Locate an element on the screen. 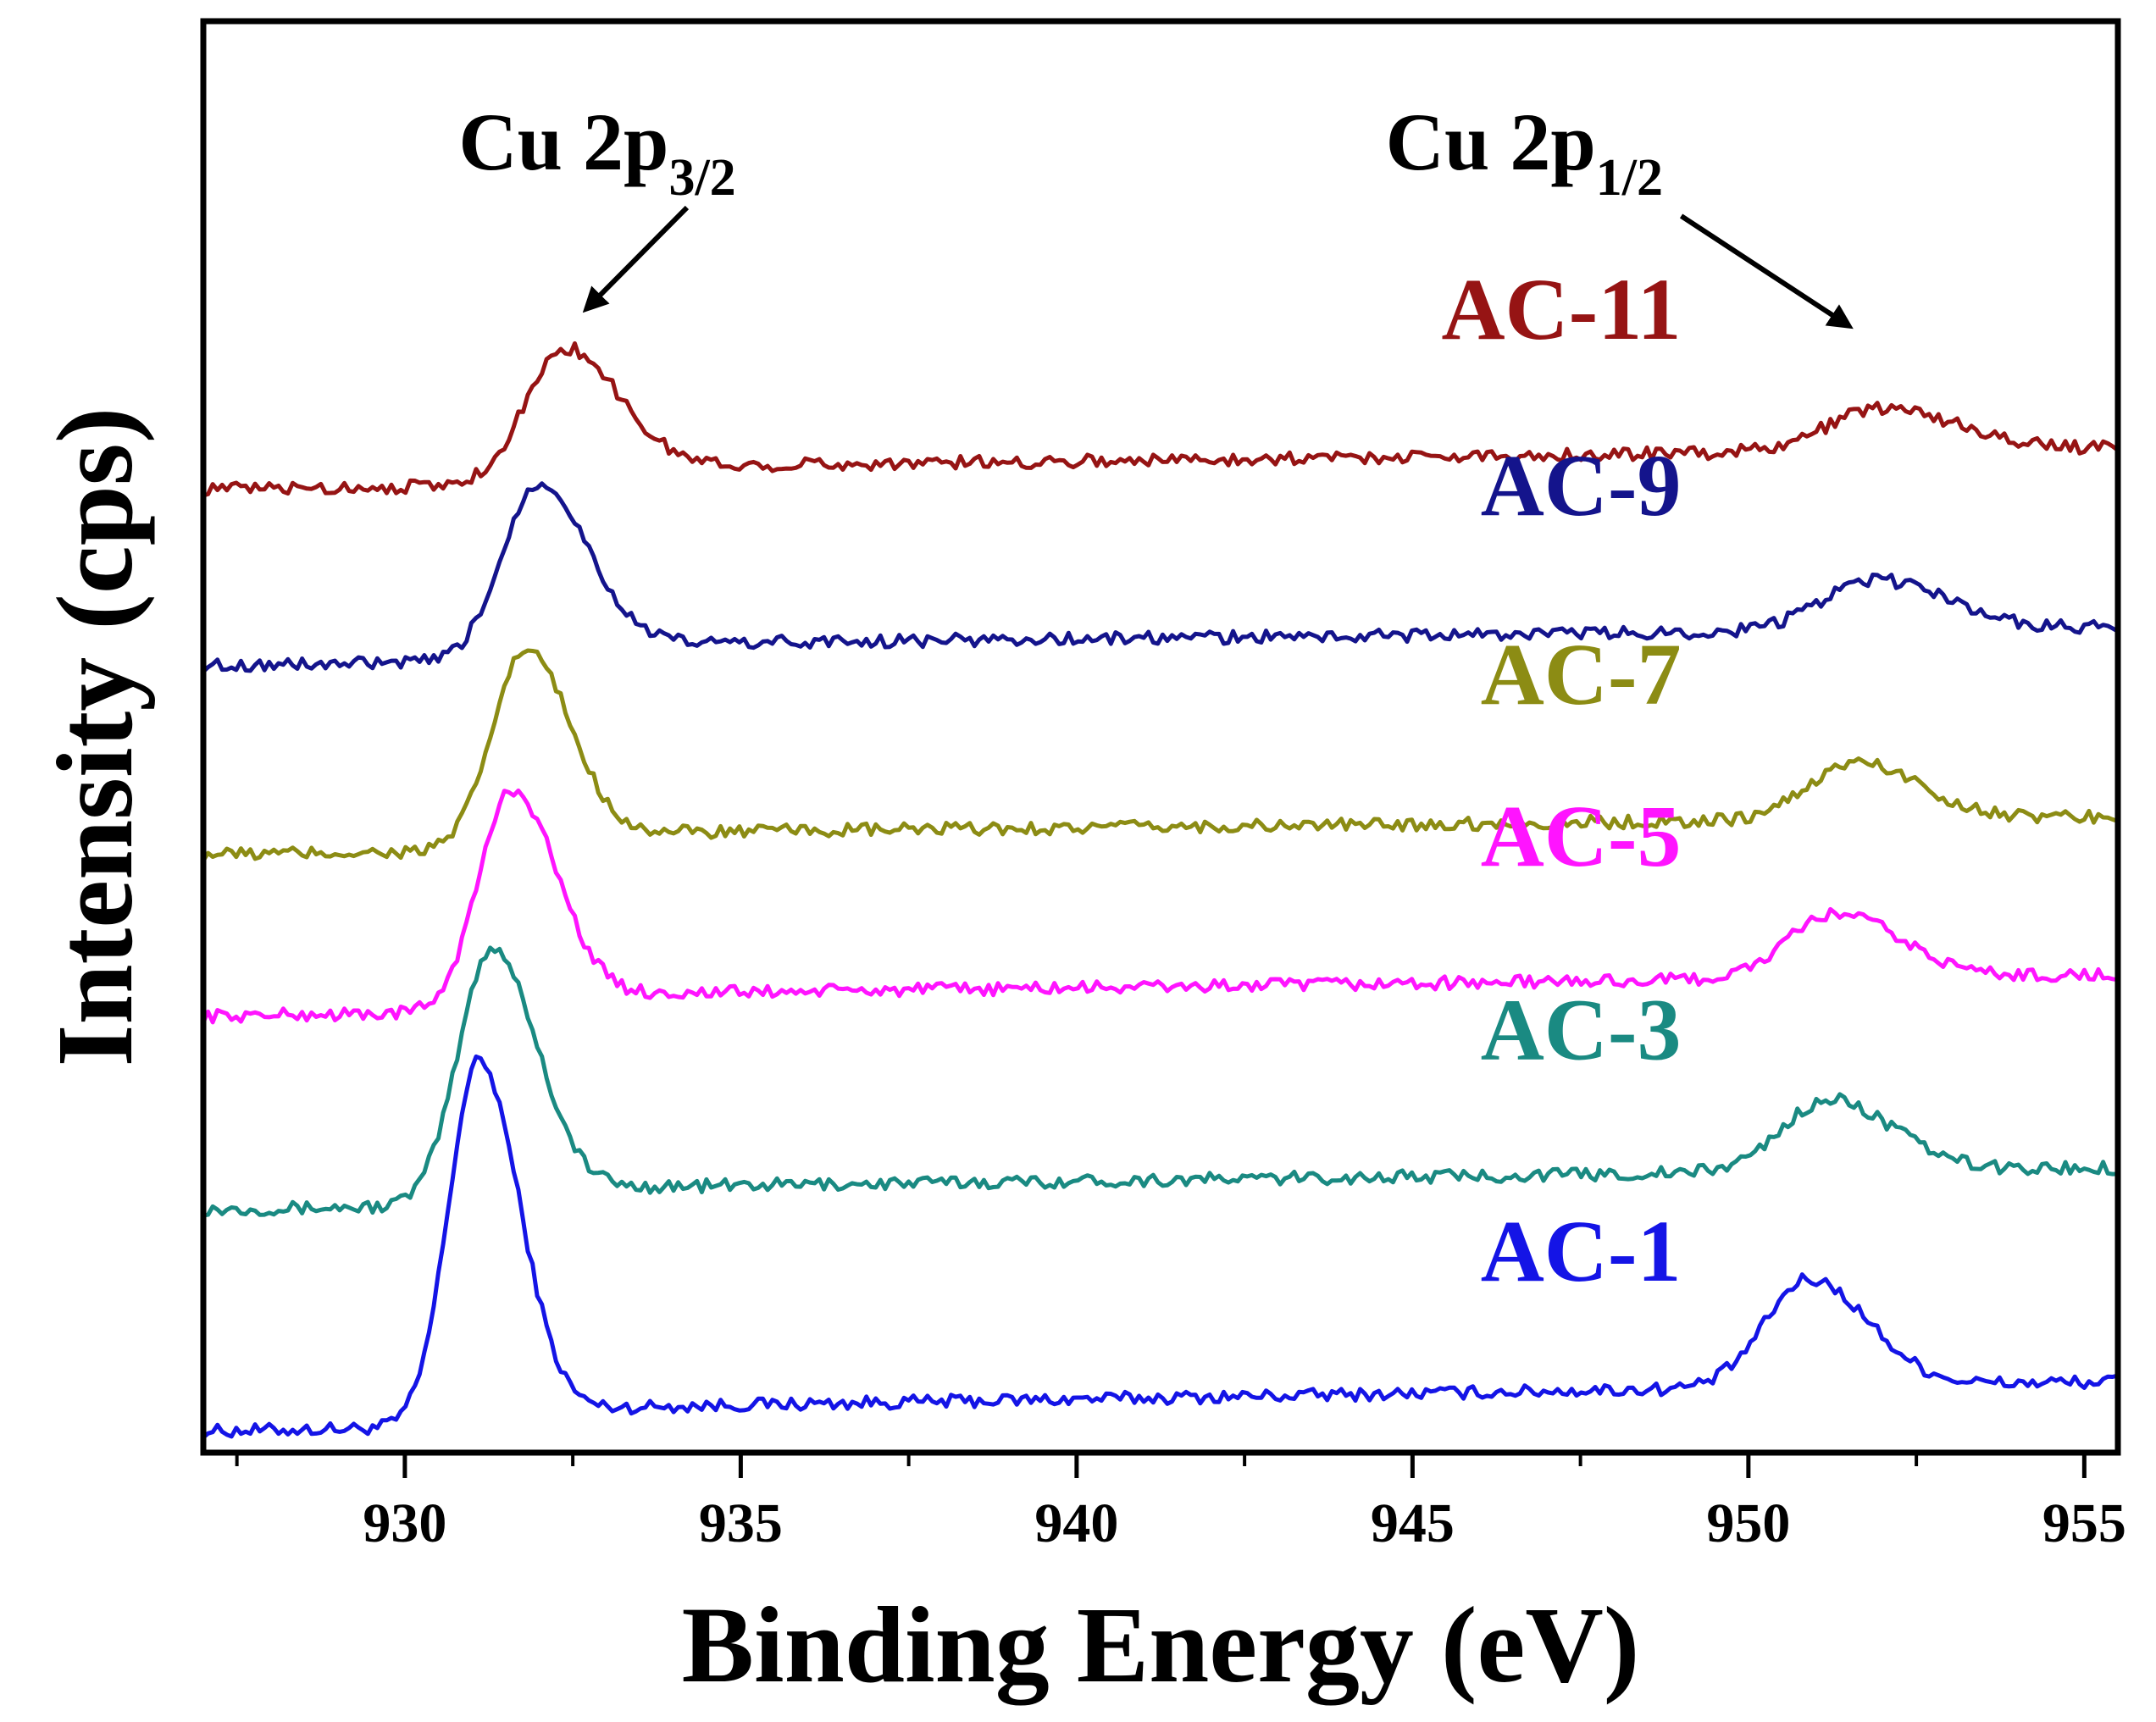 This screenshot has width=2156, height=1722. series-label-ac-7: AC-7 is located at coordinates (1581, 674).